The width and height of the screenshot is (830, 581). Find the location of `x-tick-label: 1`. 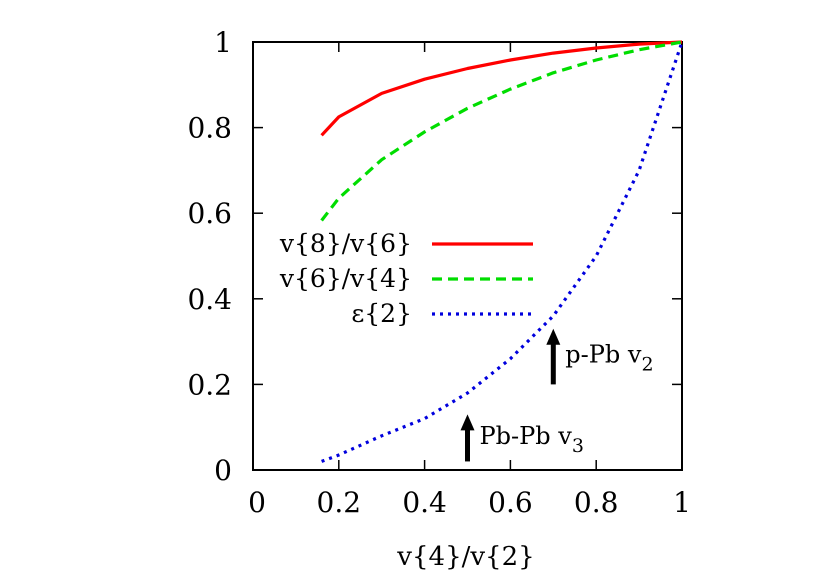

x-tick-label: 1 is located at coordinates (682, 502).